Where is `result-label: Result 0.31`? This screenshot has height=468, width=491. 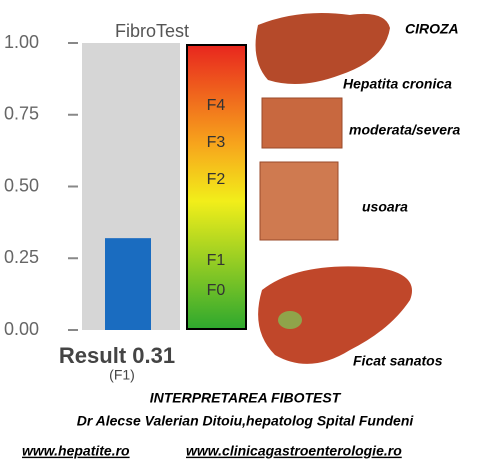
result-label: Result 0.31 is located at coordinates (117, 355).